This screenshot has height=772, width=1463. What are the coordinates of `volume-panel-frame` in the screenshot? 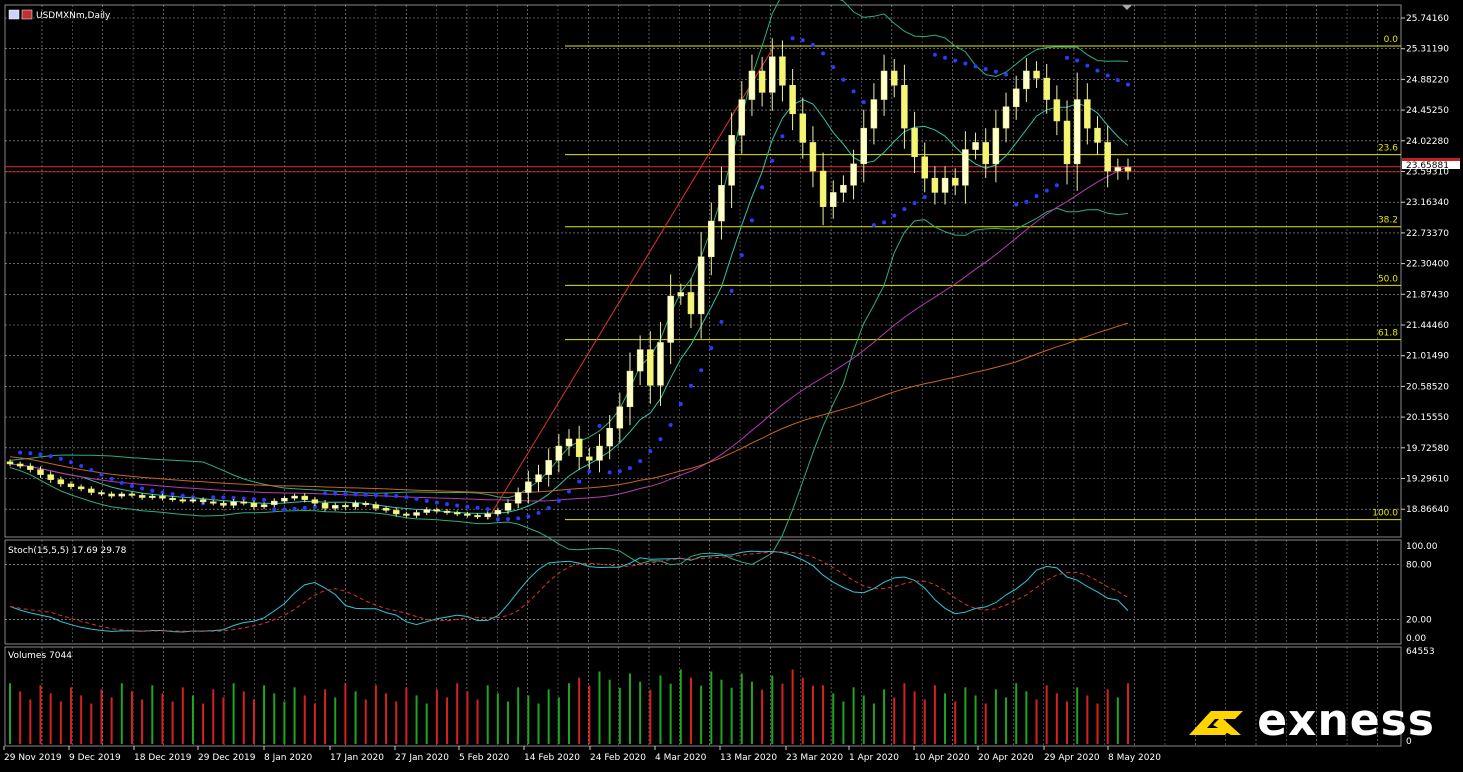 It's located at (703, 696).